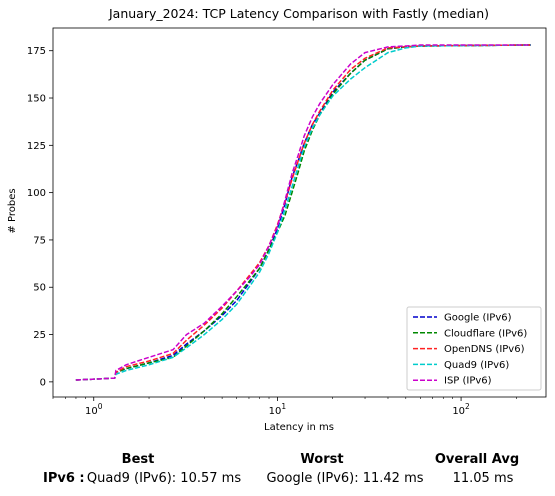 Image resolution: width=555 pixels, height=496 pixels. What do you see at coordinates (43, 382) in the screenshot?
I see `y-tick-label-0: 0` at bounding box center [43, 382].